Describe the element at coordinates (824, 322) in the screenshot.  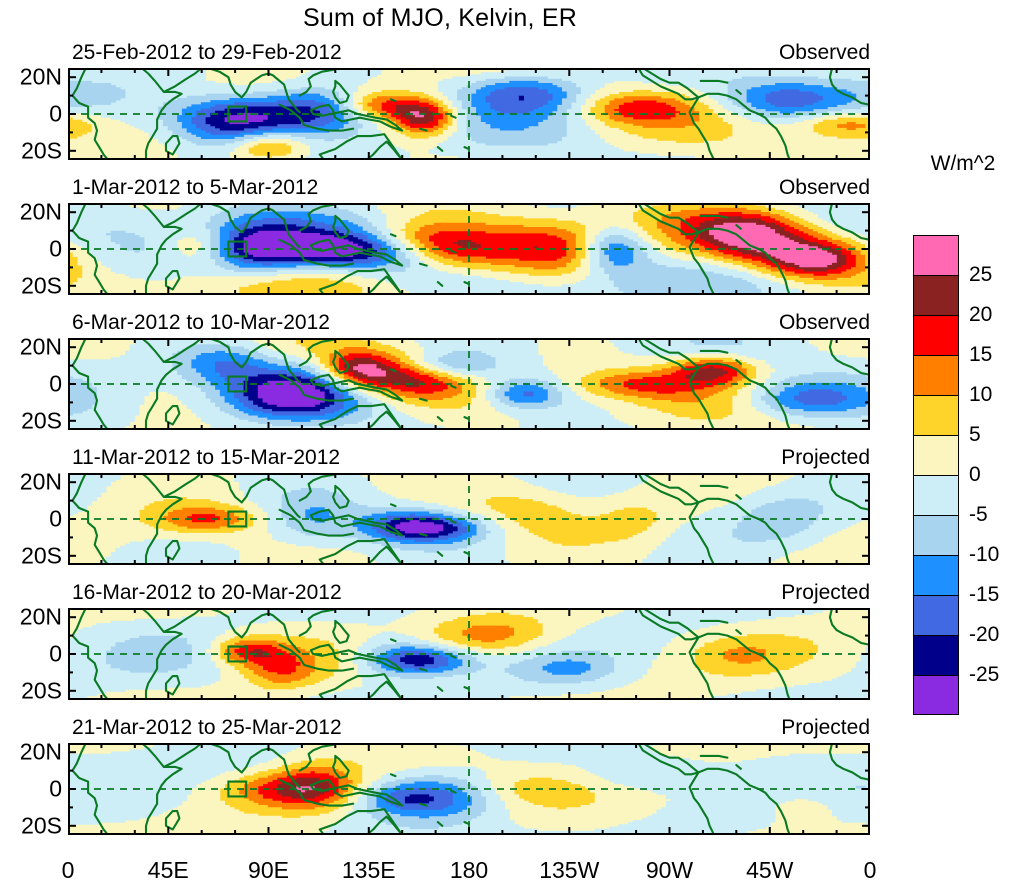
I see `panel-status-3: Observed` at that location.